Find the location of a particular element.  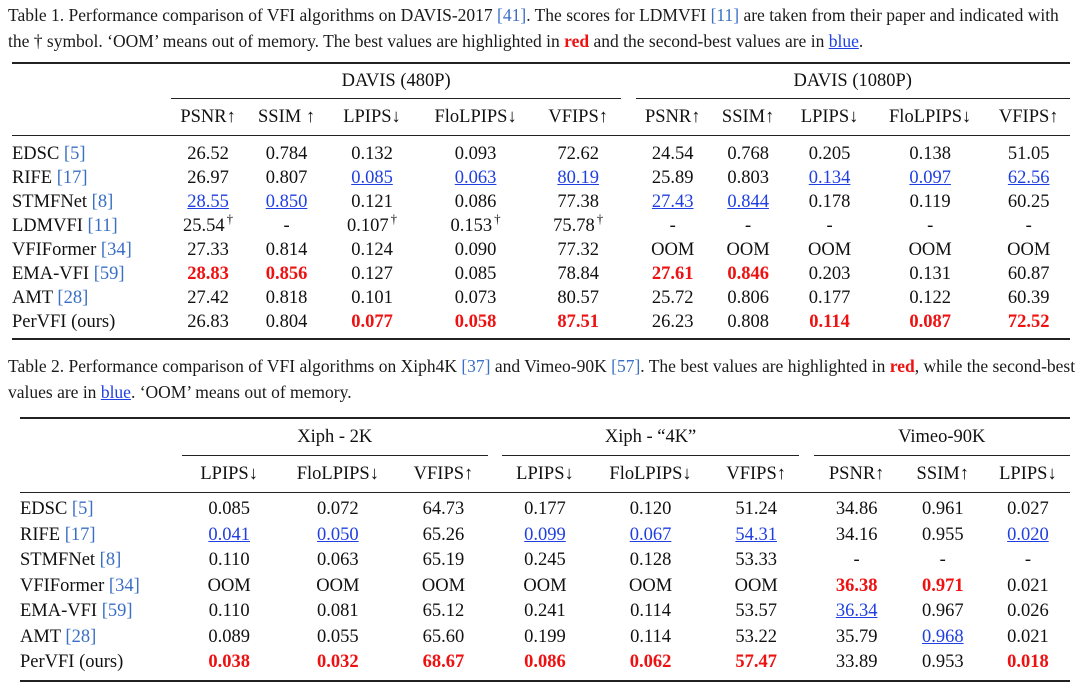

cell-value: 0.110 is located at coordinates (229, 560).